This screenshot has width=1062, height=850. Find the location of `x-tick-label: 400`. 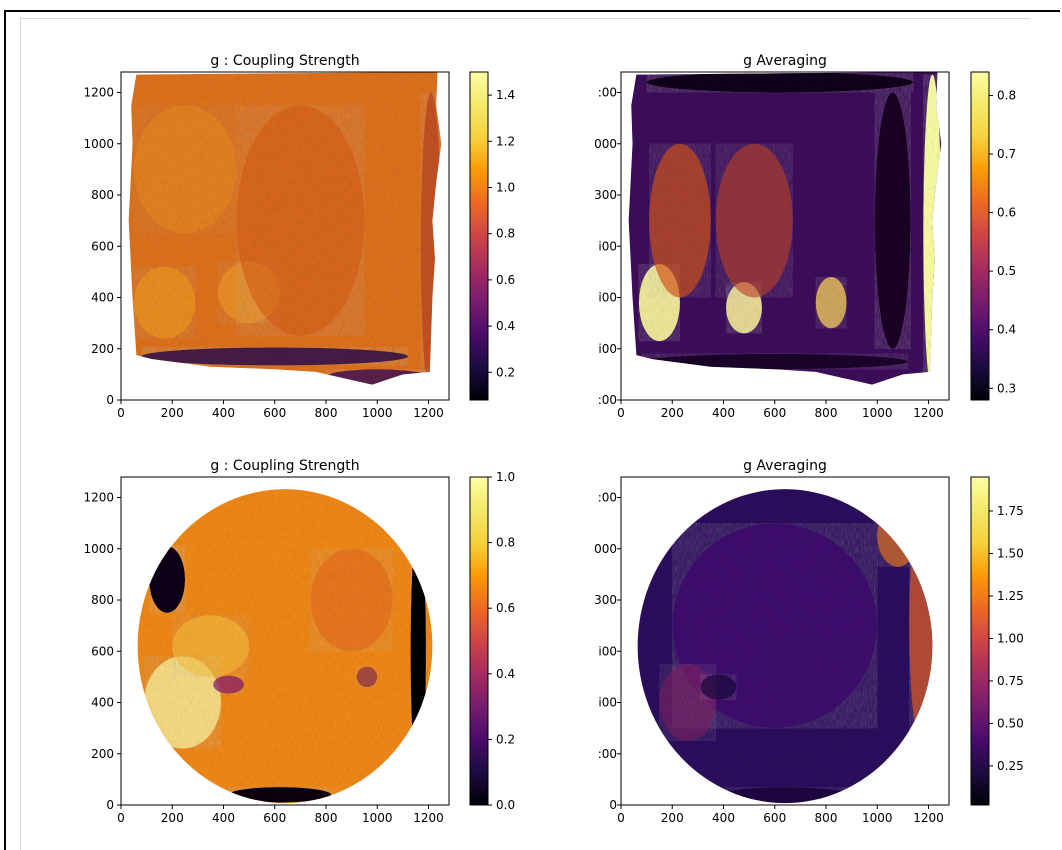

x-tick-label: 400 is located at coordinates (723, 413).